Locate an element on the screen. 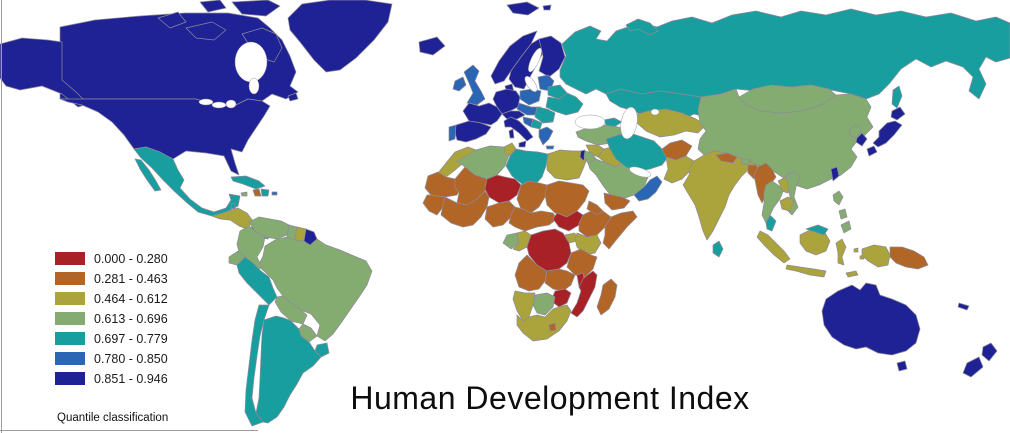 This screenshot has height=433, width=1010. region-chad is located at coordinates (532, 197).